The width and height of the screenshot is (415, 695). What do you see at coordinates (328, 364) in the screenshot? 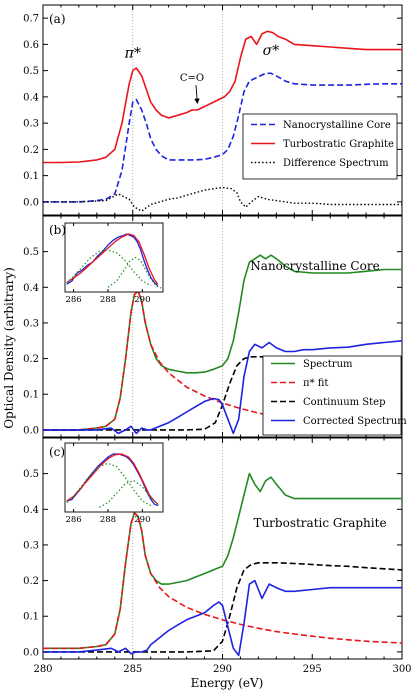
I see `legend-label: Spectrum` at bounding box center [328, 364].